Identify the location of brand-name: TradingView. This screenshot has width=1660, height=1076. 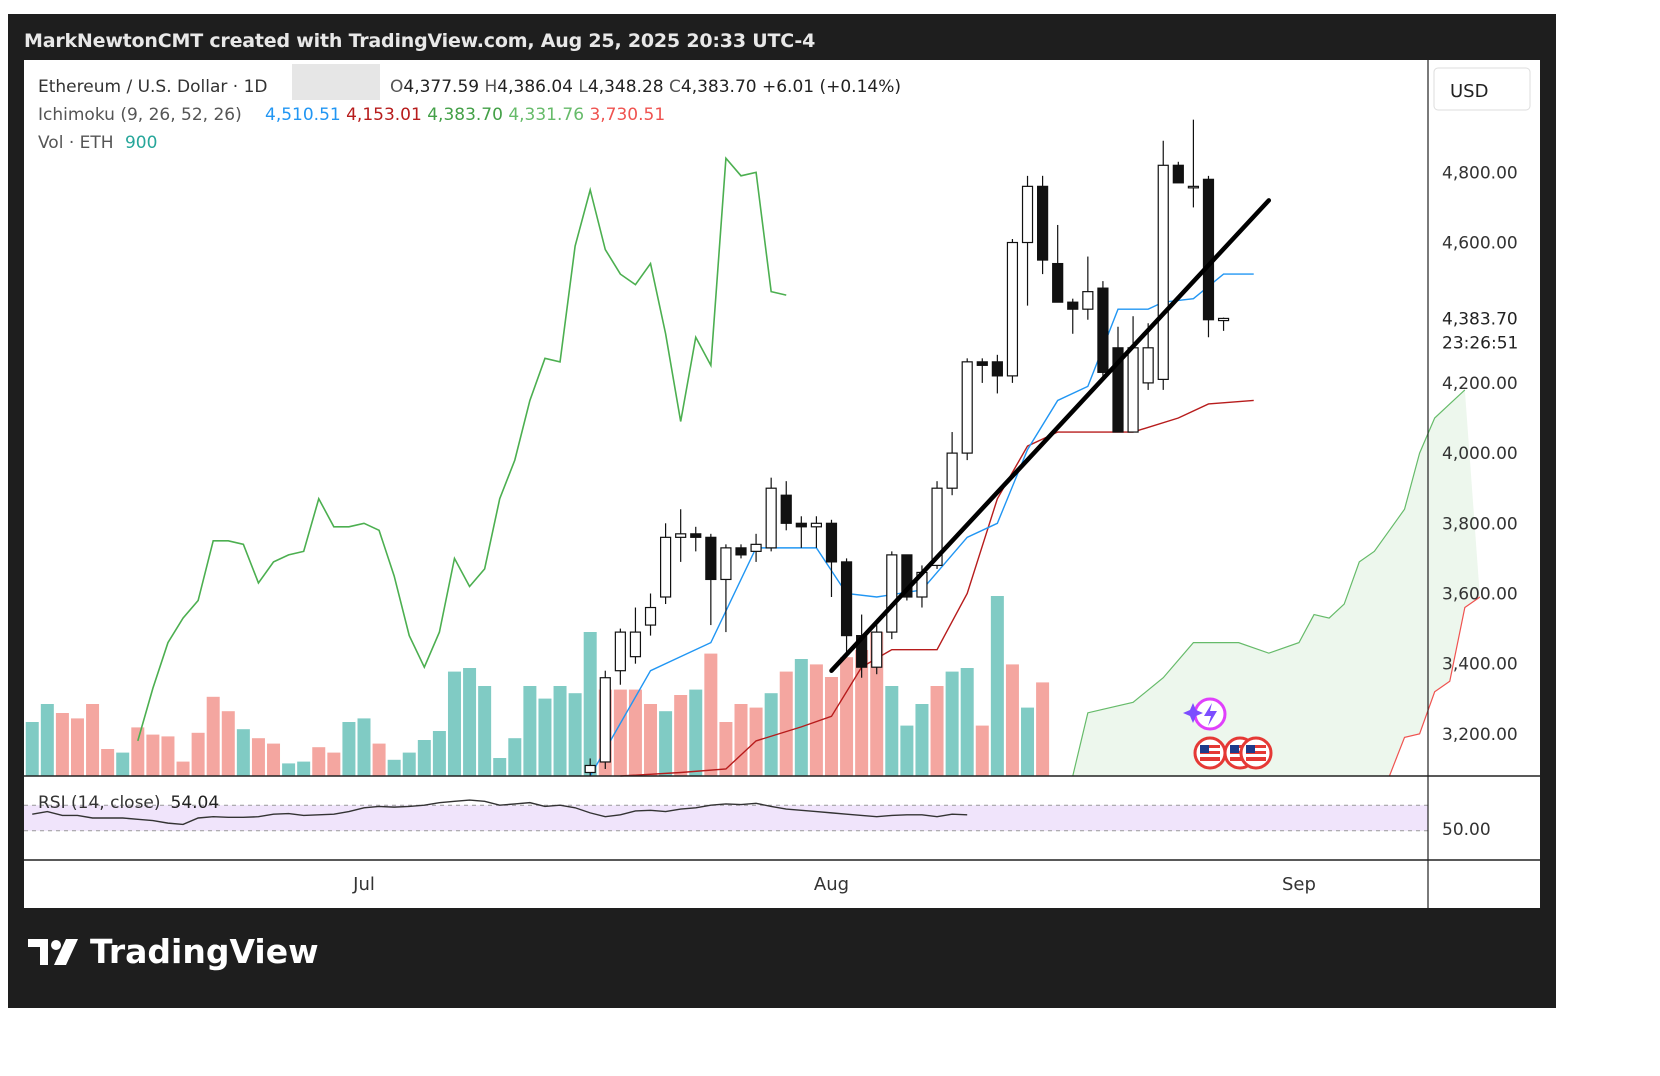
(204, 951).